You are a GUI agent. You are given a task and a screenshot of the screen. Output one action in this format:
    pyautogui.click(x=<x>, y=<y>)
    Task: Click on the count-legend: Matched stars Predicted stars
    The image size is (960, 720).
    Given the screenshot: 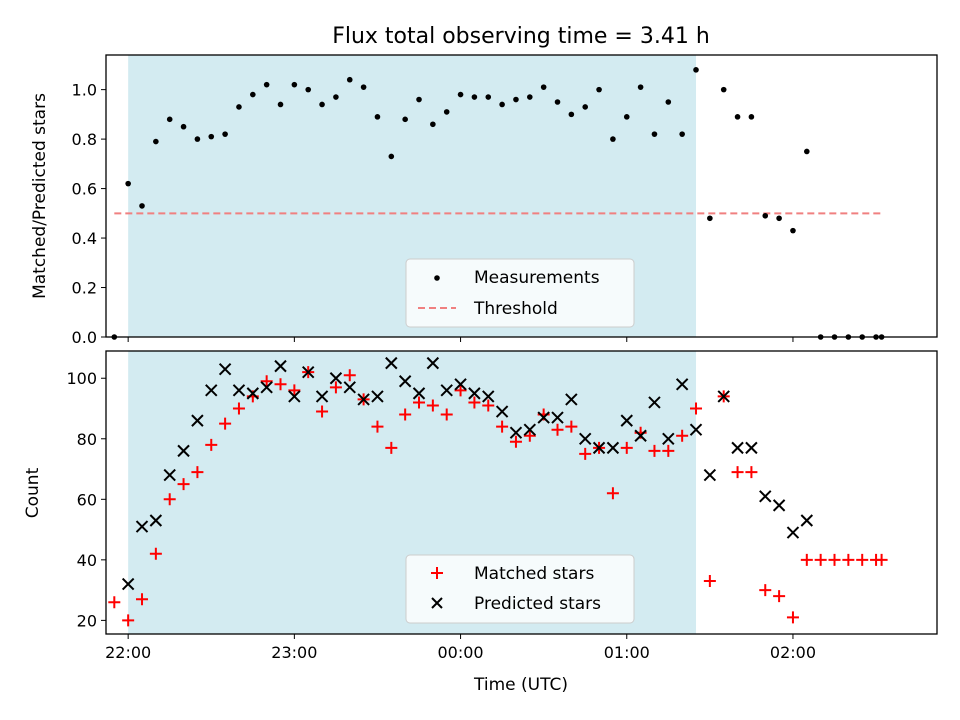 What is the action you would take?
    pyautogui.click(x=520, y=589)
    